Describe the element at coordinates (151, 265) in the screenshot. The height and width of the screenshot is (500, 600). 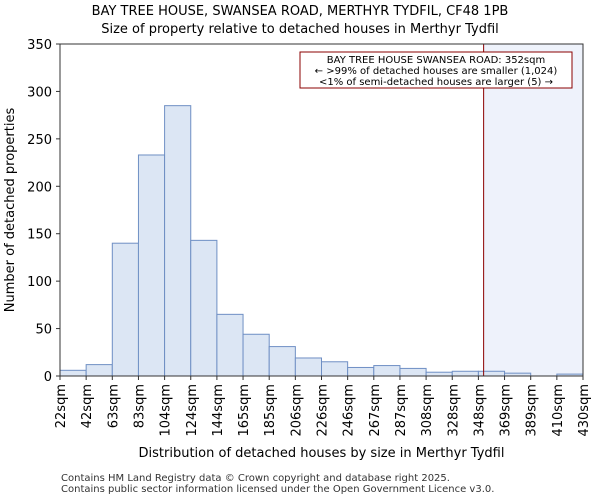
I see `bar-83sqm` at that location.